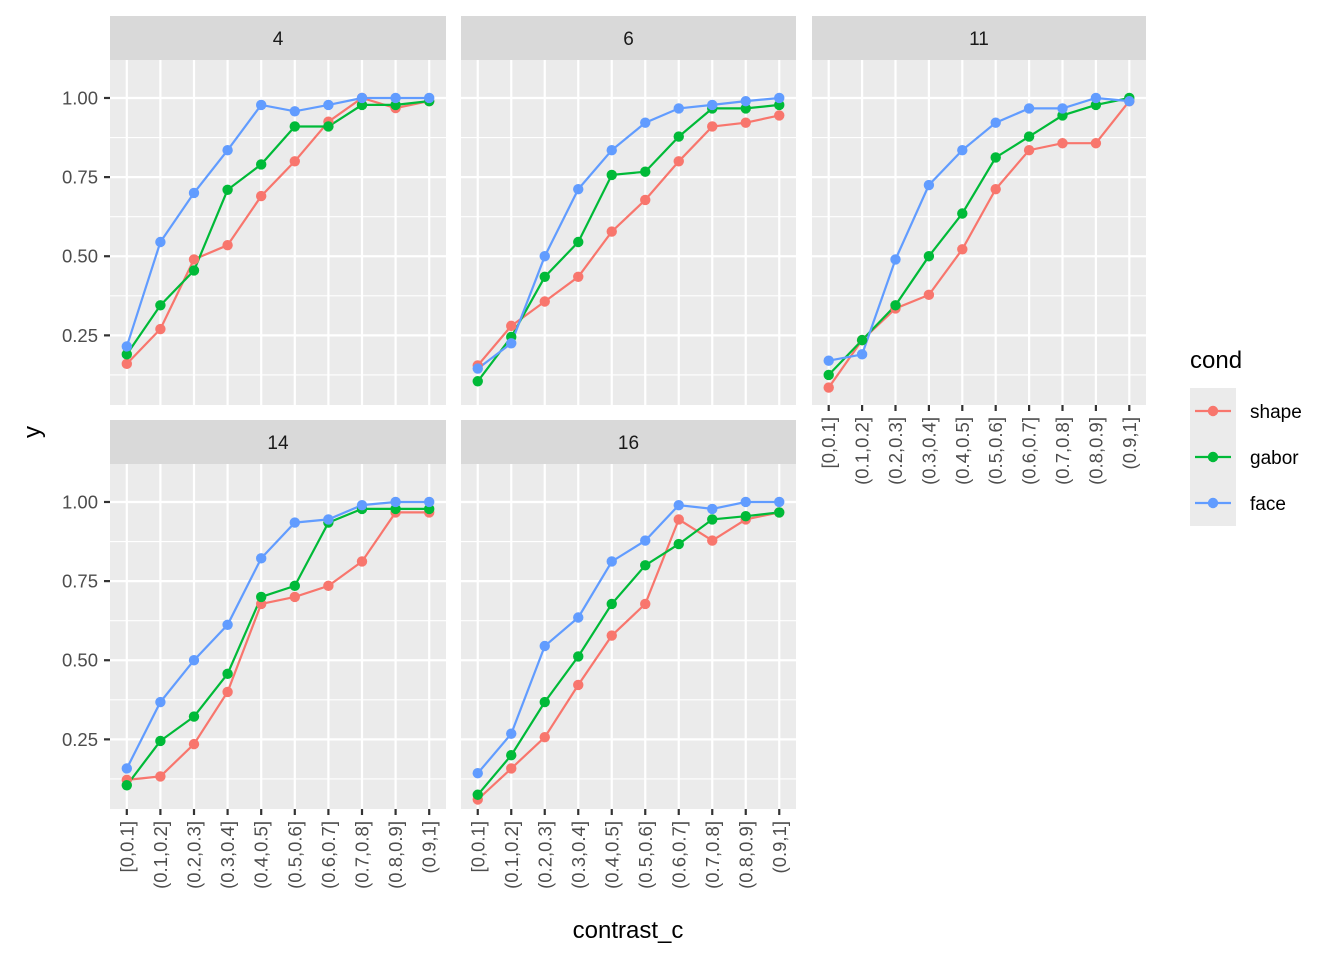 This screenshot has height=960, width=1344. I want to click on strip-label-4: 4, so click(278, 39).